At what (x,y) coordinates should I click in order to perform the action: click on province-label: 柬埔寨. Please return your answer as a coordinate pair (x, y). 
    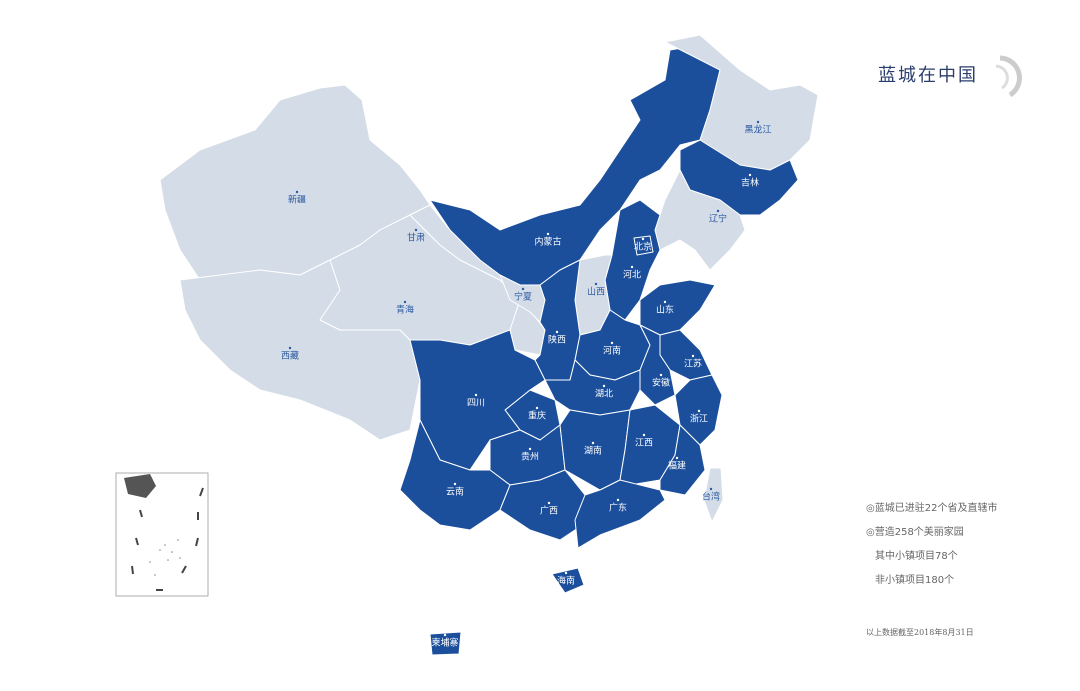
    Looking at the image, I should click on (444, 643).